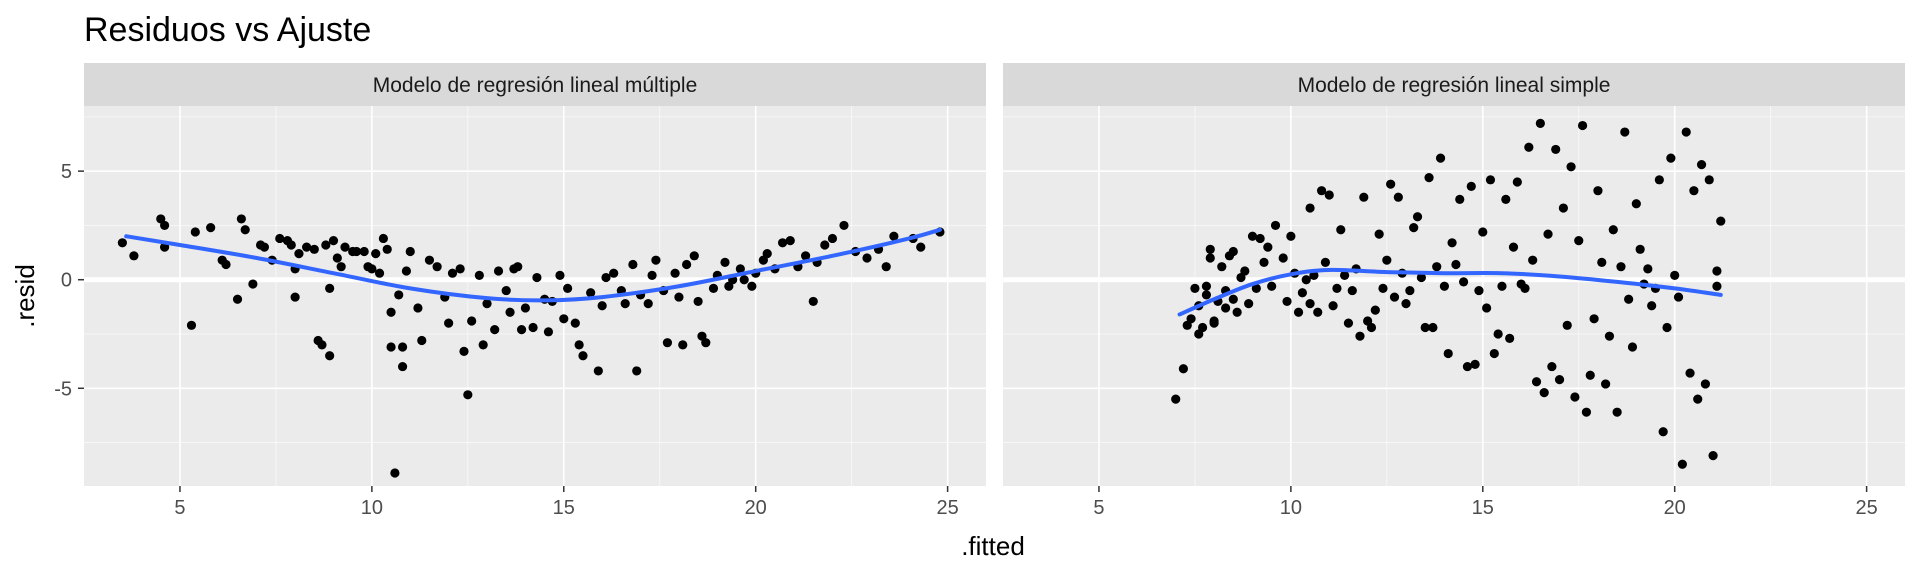 This screenshot has width=1920, height=576. I want to click on x-tick-label: 10, so click(372, 508).